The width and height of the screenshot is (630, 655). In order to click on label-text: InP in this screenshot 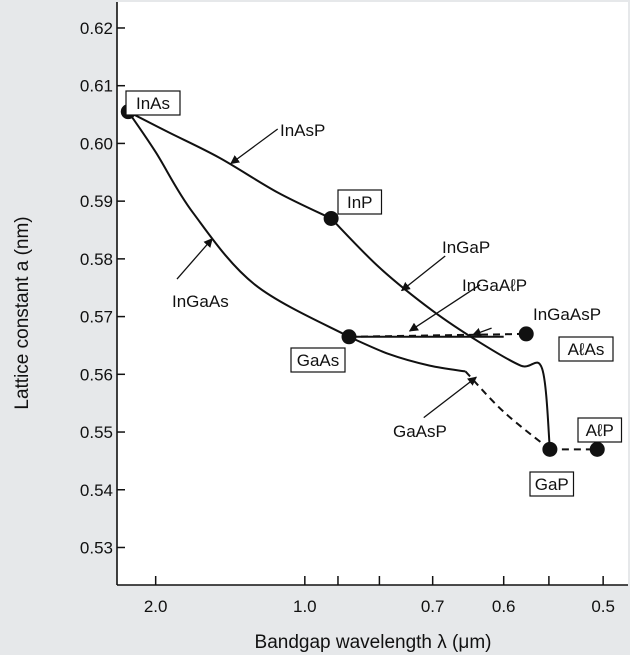, I will do `click(360, 202)`.